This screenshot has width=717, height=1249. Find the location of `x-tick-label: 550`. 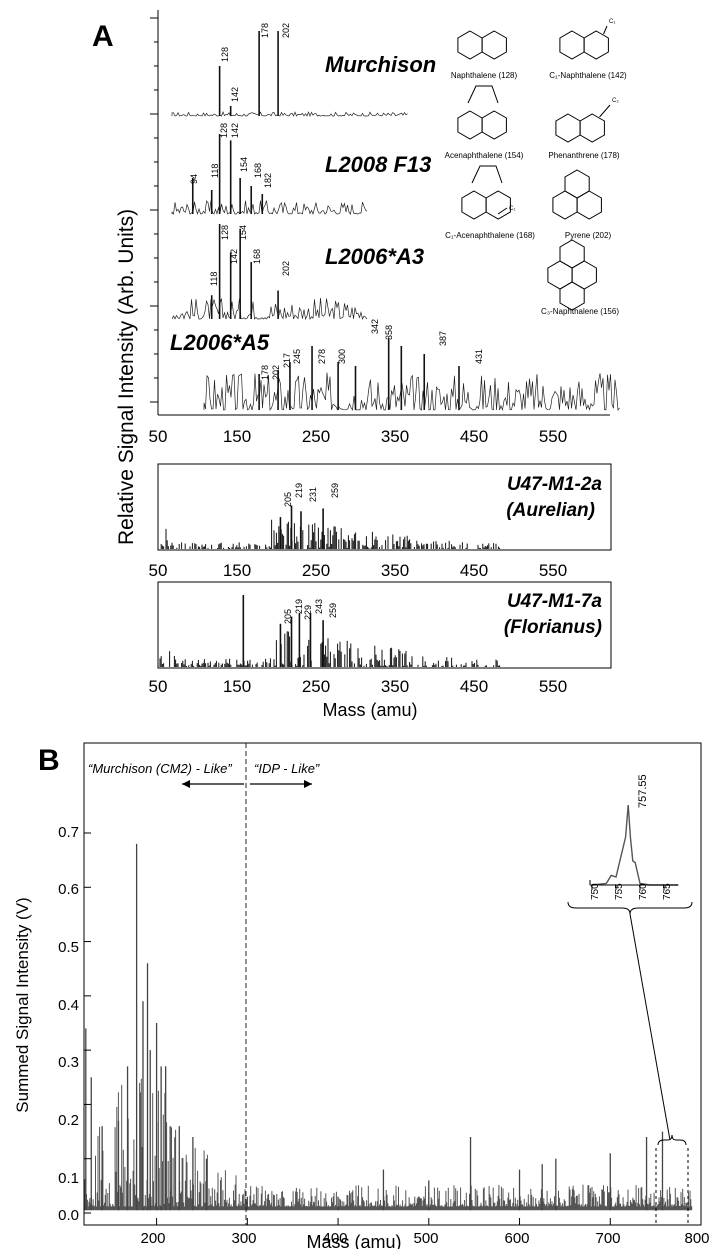

x-tick-label: 550 is located at coordinates (553, 570).